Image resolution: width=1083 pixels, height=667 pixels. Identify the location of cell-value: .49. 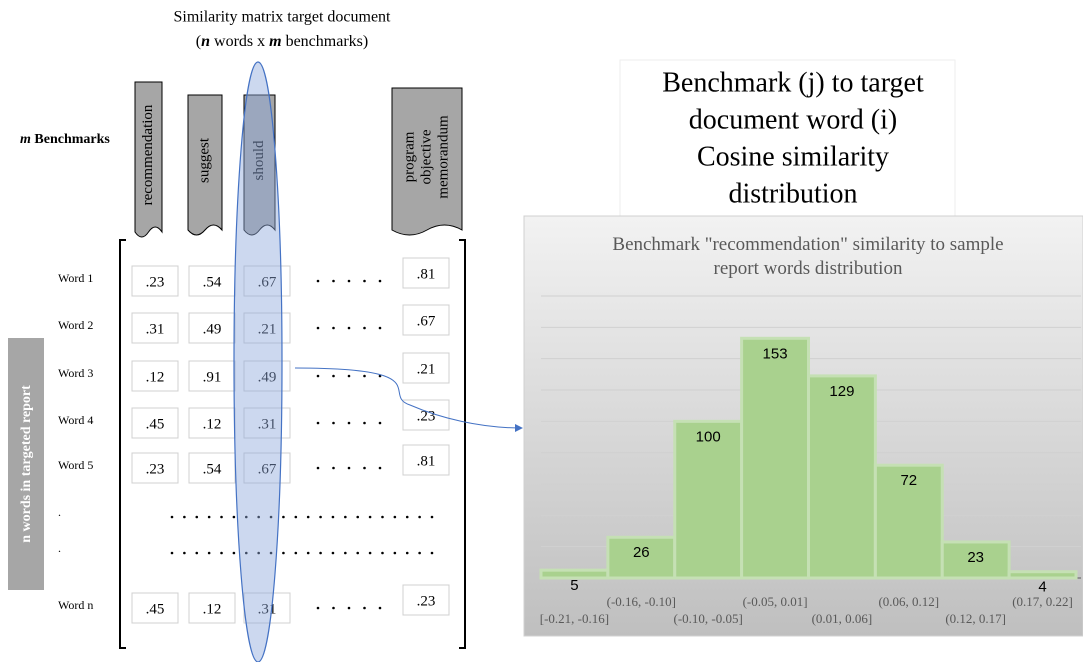
(212, 329).